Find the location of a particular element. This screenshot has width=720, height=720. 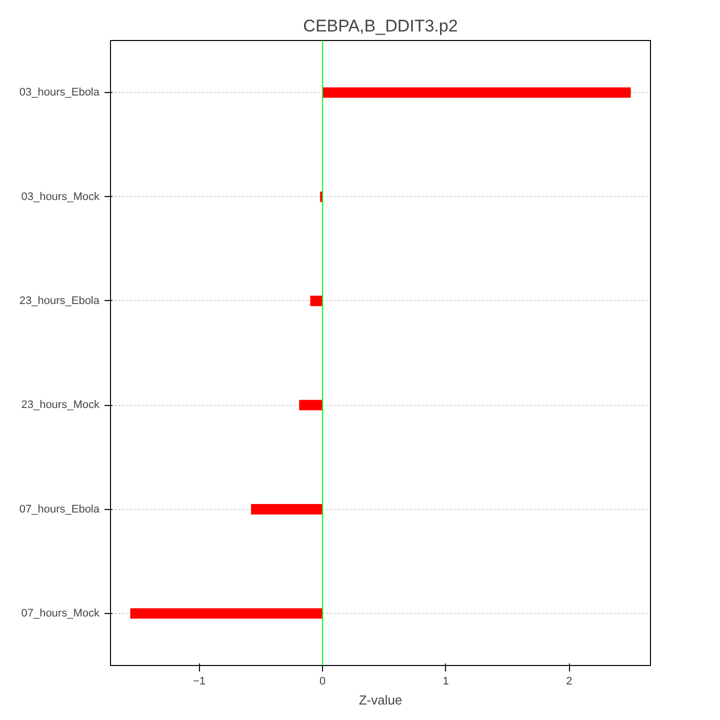

y-tick-label: 03_hours_Ebola is located at coordinates (59, 92).